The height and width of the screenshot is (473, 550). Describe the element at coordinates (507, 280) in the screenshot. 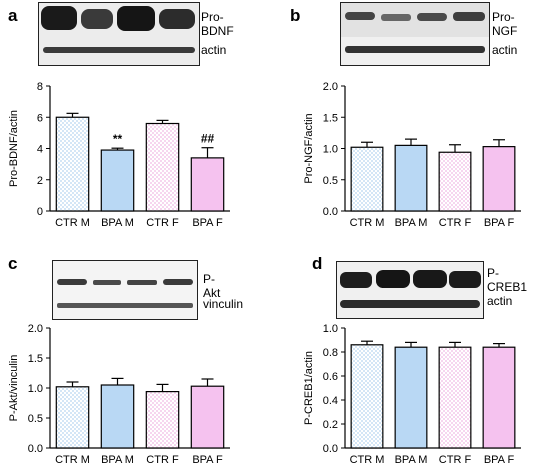

I see `blot-label-target: P-CREB1` at that location.